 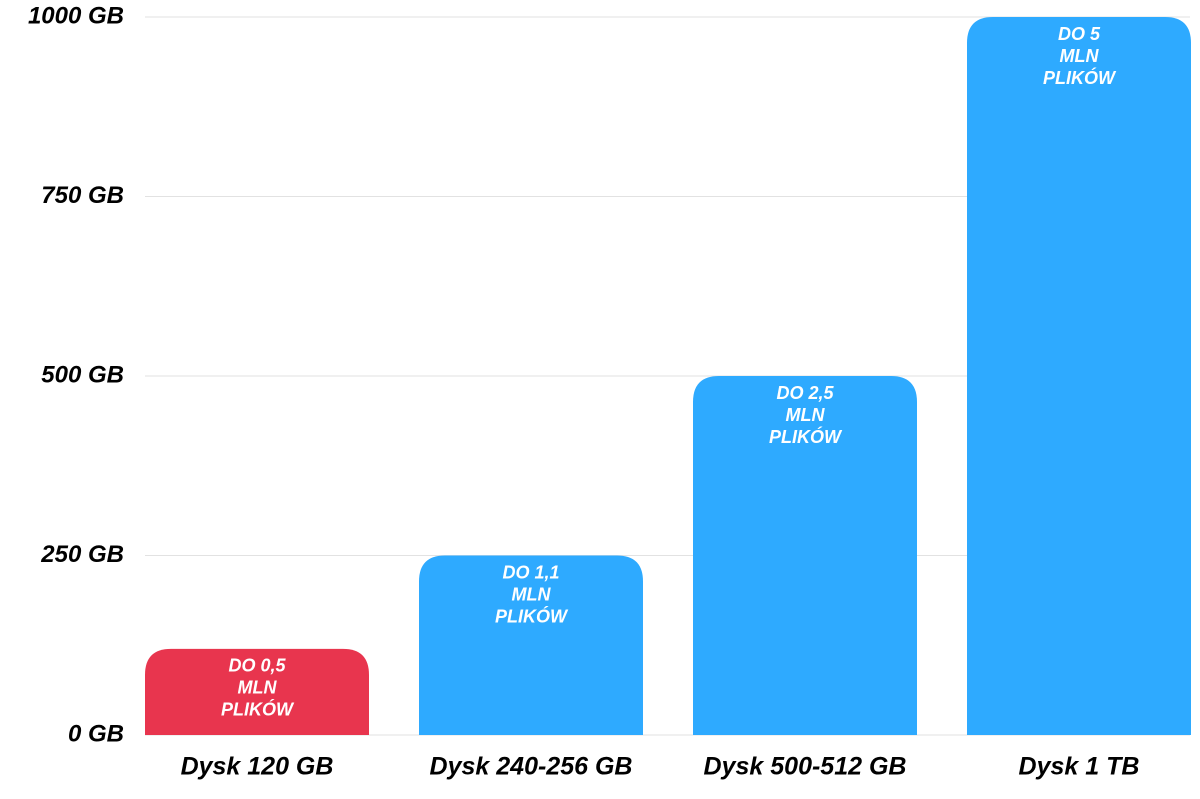 I want to click on x-tick-label: Dysk 1 TB, so click(x=1079, y=767).